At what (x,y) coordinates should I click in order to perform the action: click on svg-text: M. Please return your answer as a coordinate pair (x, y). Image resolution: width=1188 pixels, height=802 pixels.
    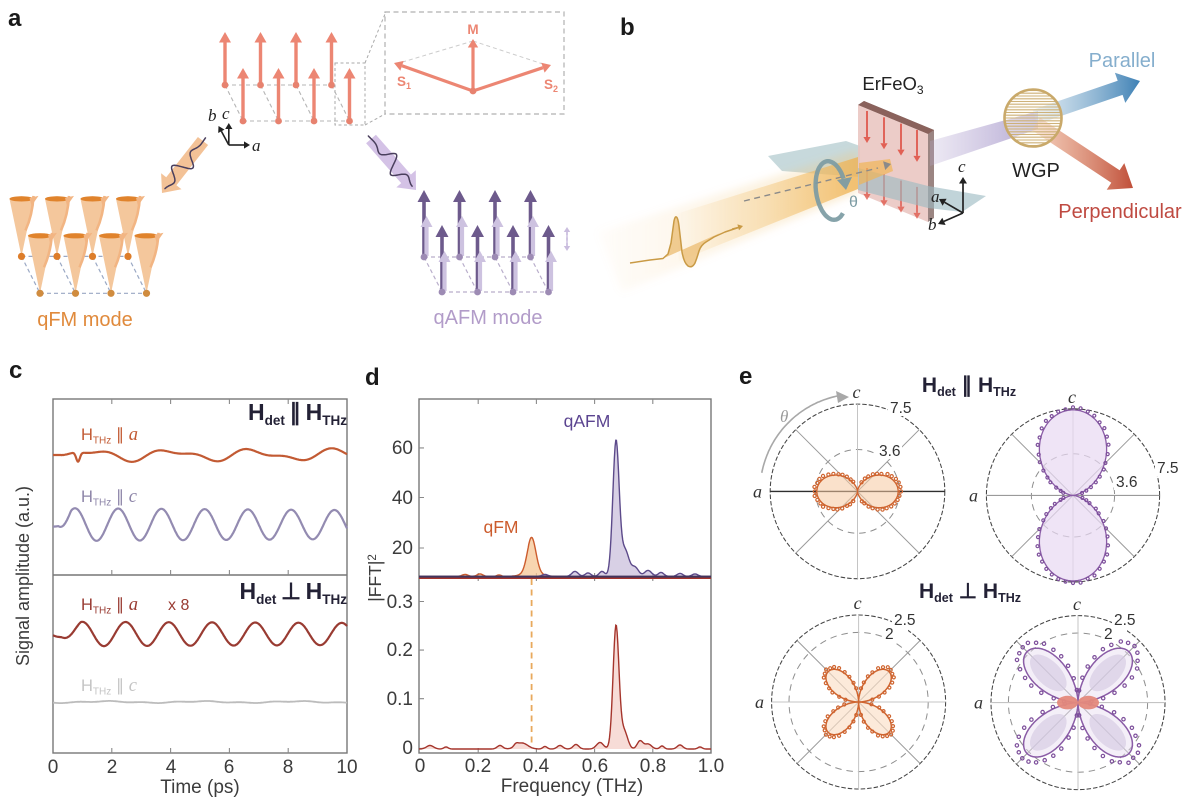
    Looking at the image, I should click on (472, 29).